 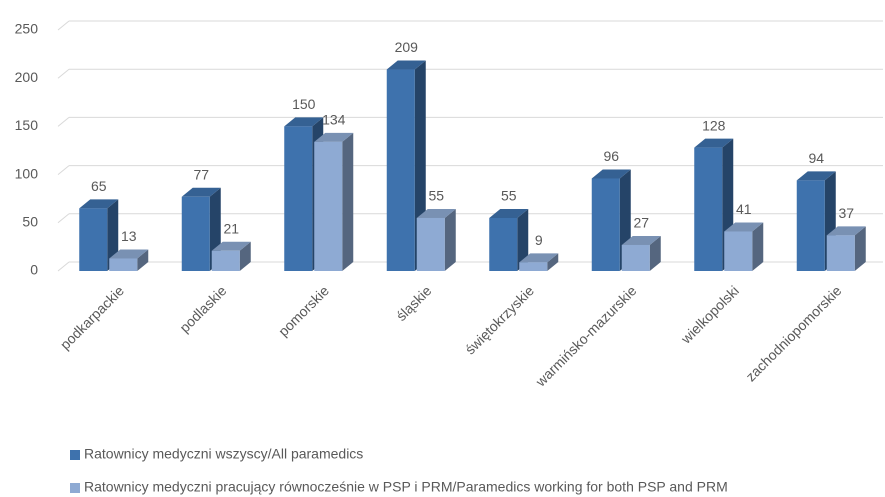 What do you see at coordinates (334, 120) in the screenshot?
I see `value-label: 134` at bounding box center [334, 120].